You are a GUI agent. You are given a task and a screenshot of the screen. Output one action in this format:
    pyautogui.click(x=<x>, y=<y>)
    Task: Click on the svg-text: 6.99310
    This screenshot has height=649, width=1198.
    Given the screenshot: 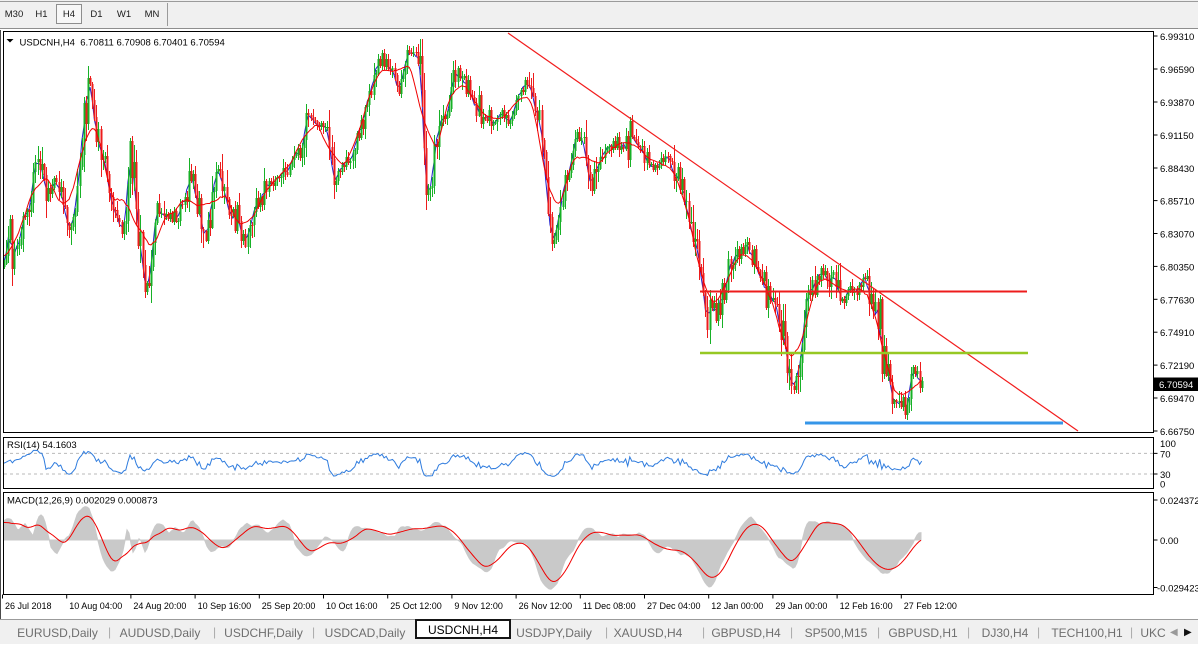 What is the action you would take?
    pyautogui.click(x=1177, y=37)
    